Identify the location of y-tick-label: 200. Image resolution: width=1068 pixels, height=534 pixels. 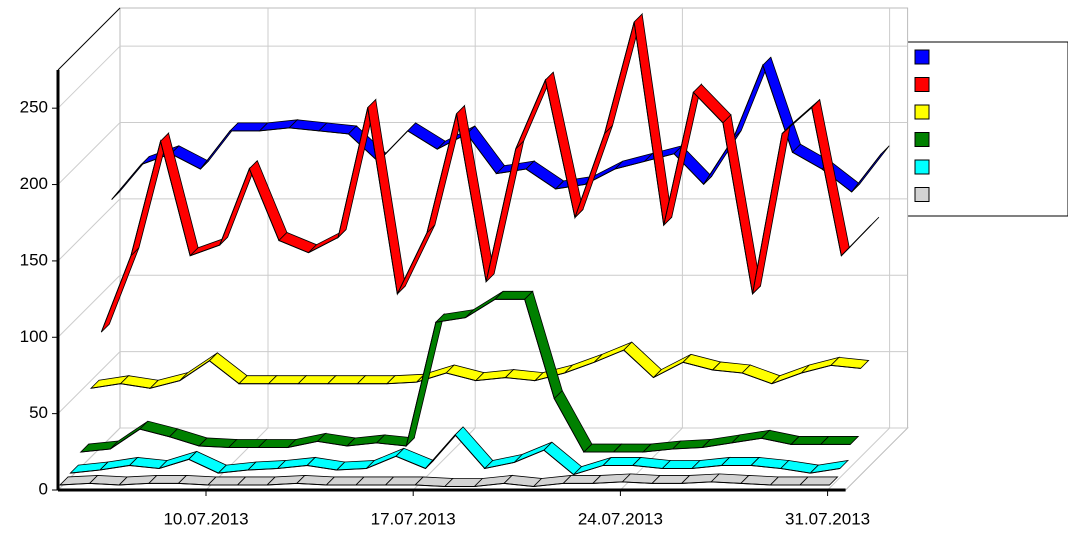
(34, 183).